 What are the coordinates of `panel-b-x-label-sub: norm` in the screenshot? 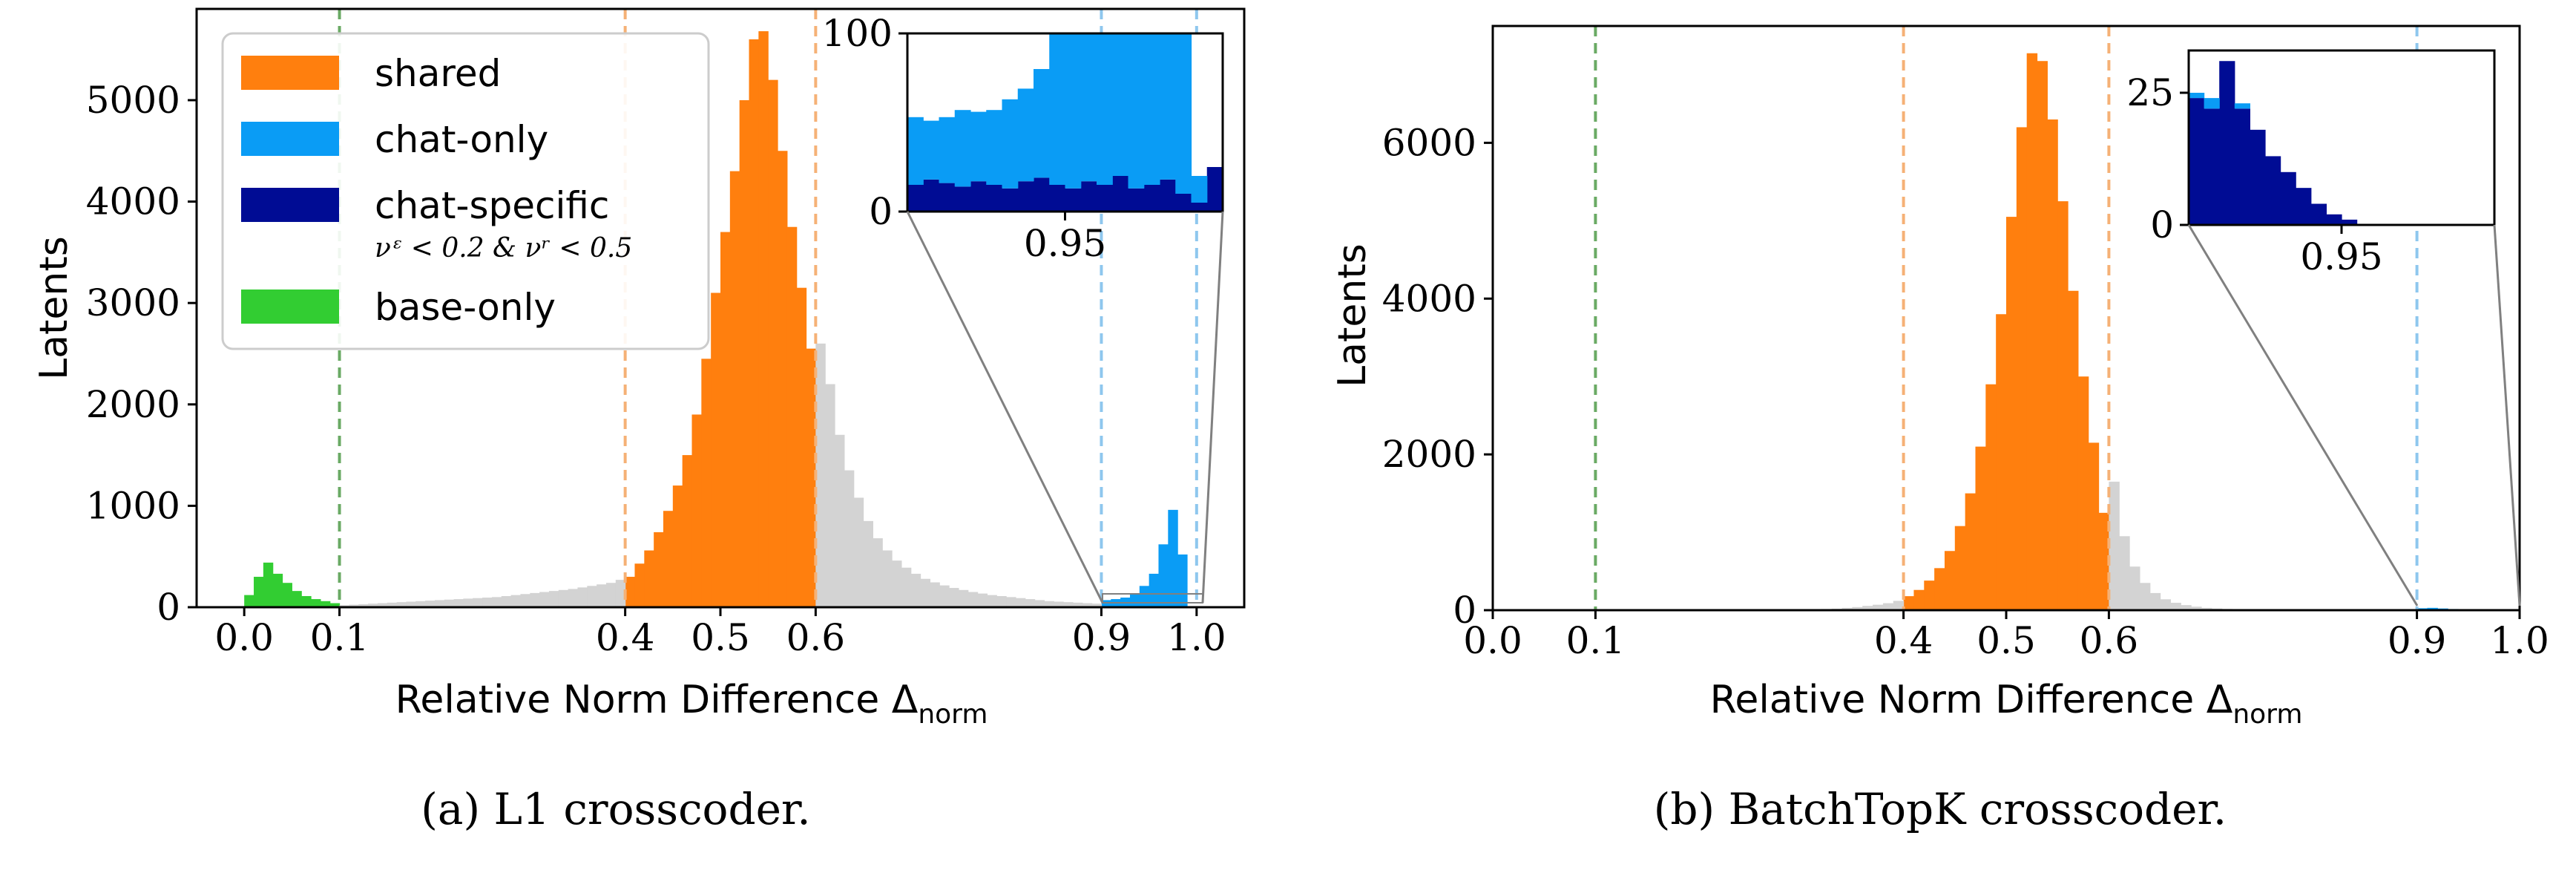 It's located at (2267, 714).